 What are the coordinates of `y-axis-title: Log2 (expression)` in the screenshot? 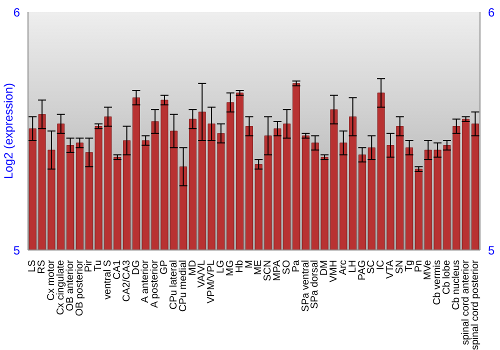 It's located at (8, 131).